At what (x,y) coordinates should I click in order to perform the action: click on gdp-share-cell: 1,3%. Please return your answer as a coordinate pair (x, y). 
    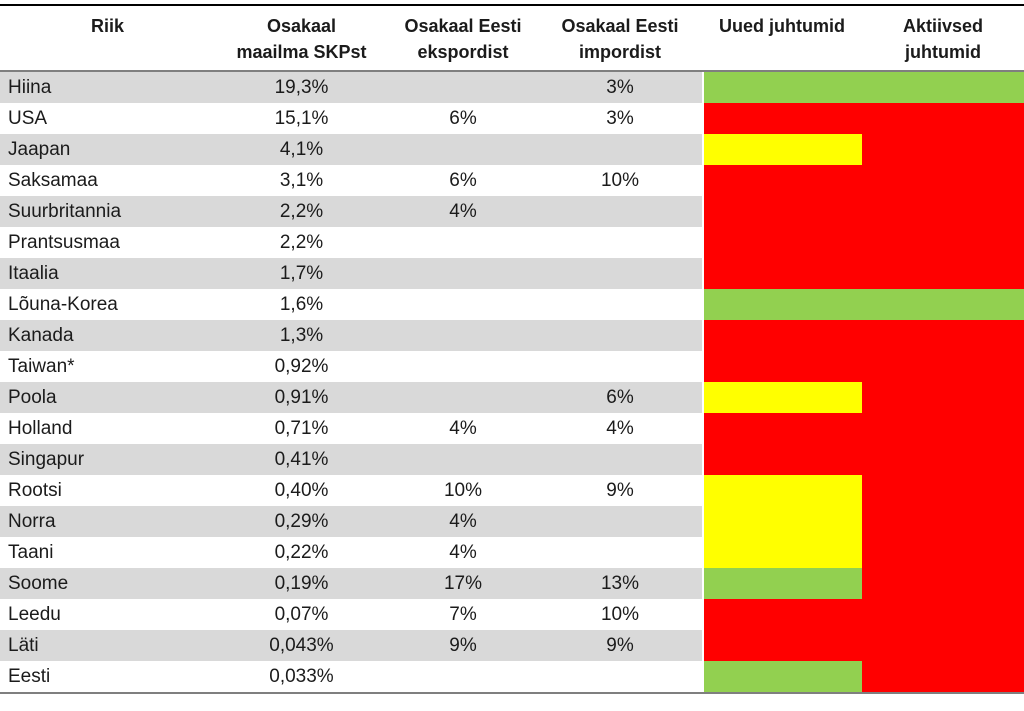
    Looking at the image, I should click on (301, 335).